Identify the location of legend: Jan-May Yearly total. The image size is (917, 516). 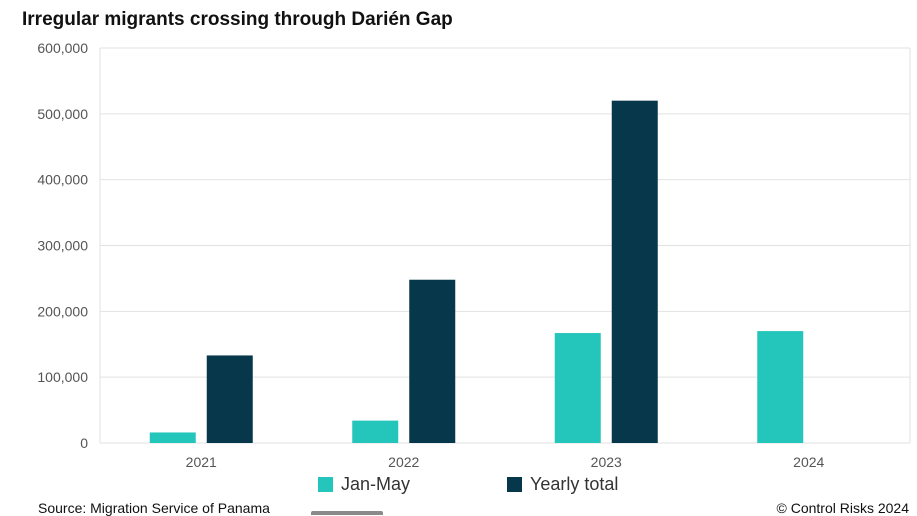
(458, 486).